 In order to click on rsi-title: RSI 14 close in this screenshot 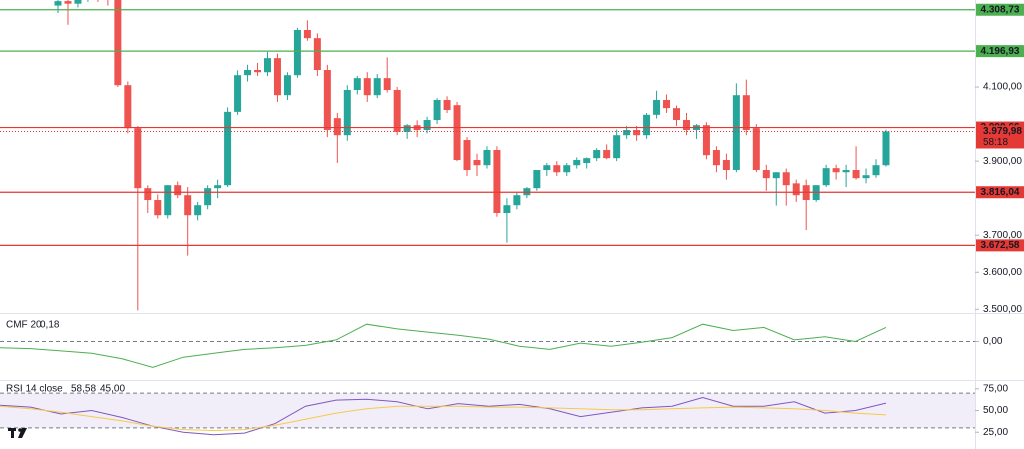, I will do `click(34, 389)`.